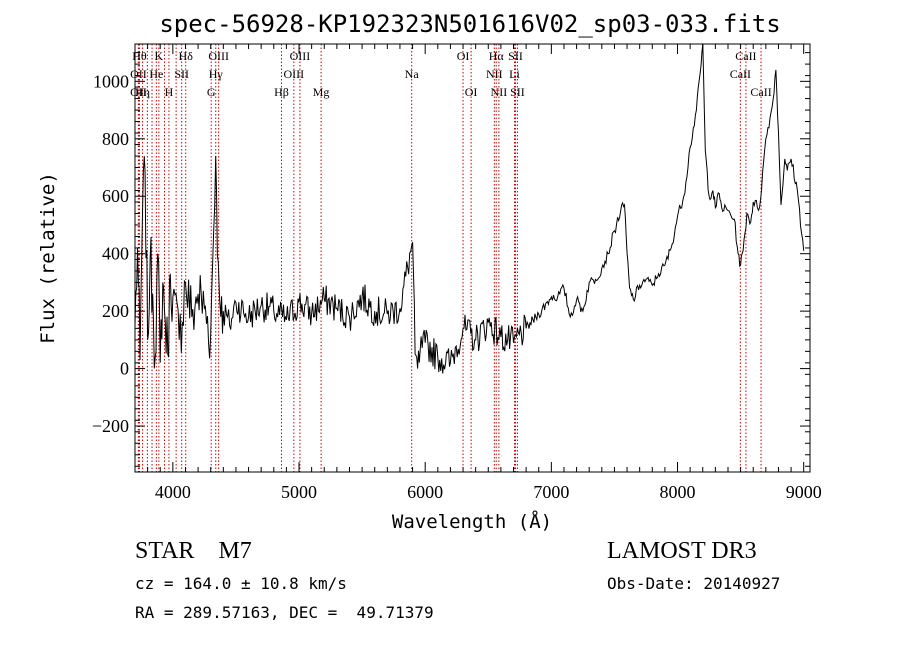  What do you see at coordinates (472, 521) in the screenshot?
I see `x-axis-label: Wavelength (Å)` at bounding box center [472, 521].